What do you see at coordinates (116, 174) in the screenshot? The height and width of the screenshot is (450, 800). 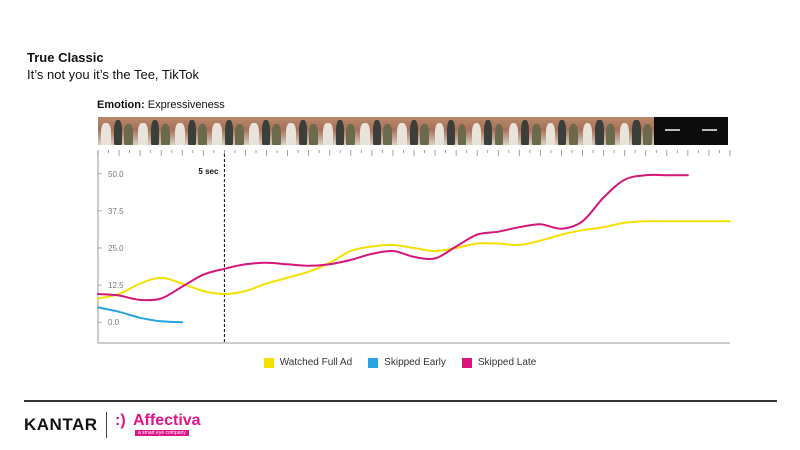 I see `y-tick-label: 50.0` at bounding box center [116, 174].